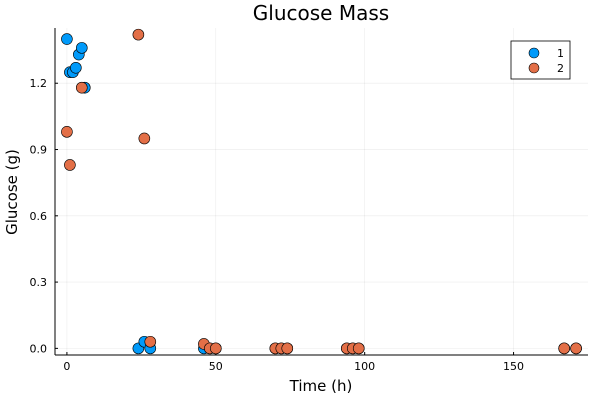 The image size is (600, 400). What do you see at coordinates (39, 348) in the screenshot?
I see `y-tick-label: 0.0` at bounding box center [39, 348].